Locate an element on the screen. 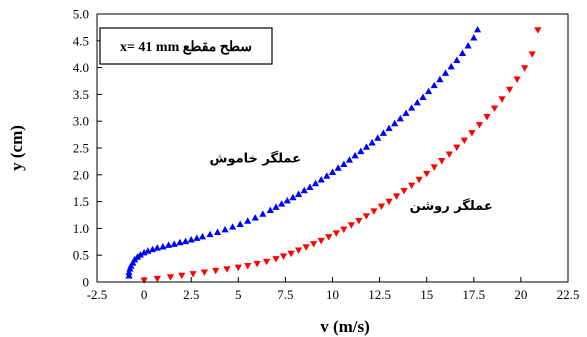 Image resolution: width=587 pixels, height=337 pixels. legend-box-text: x= 41 mm سطح مقطع is located at coordinates (186, 47).